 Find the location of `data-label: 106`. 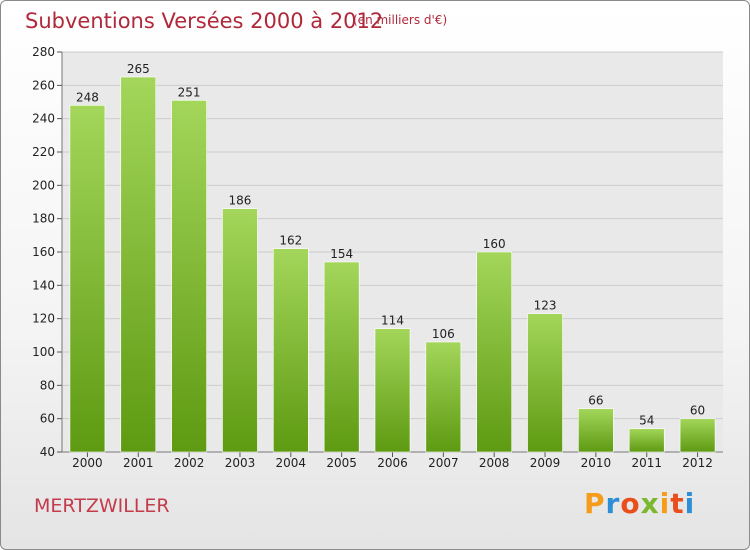

data-label: 106 is located at coordinates (443, 334).